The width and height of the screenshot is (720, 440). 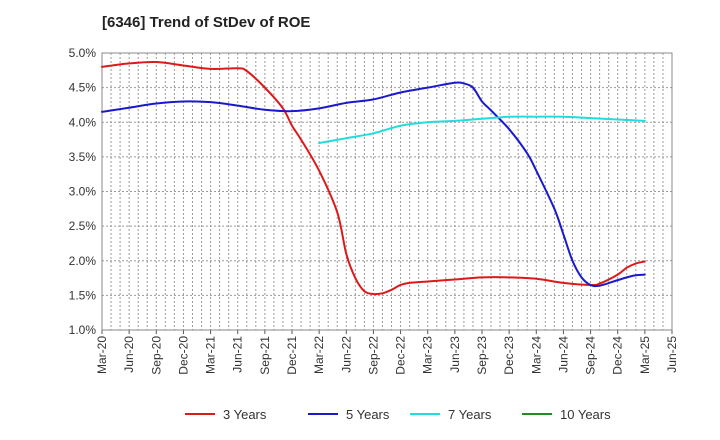 I want to click on x-tick-label: Dec-23, so click(x=509, y=355).